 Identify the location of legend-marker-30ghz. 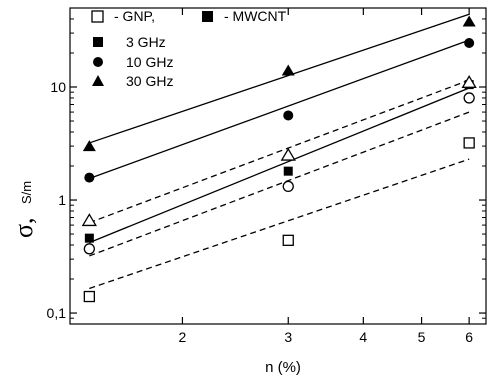
(98, 80).